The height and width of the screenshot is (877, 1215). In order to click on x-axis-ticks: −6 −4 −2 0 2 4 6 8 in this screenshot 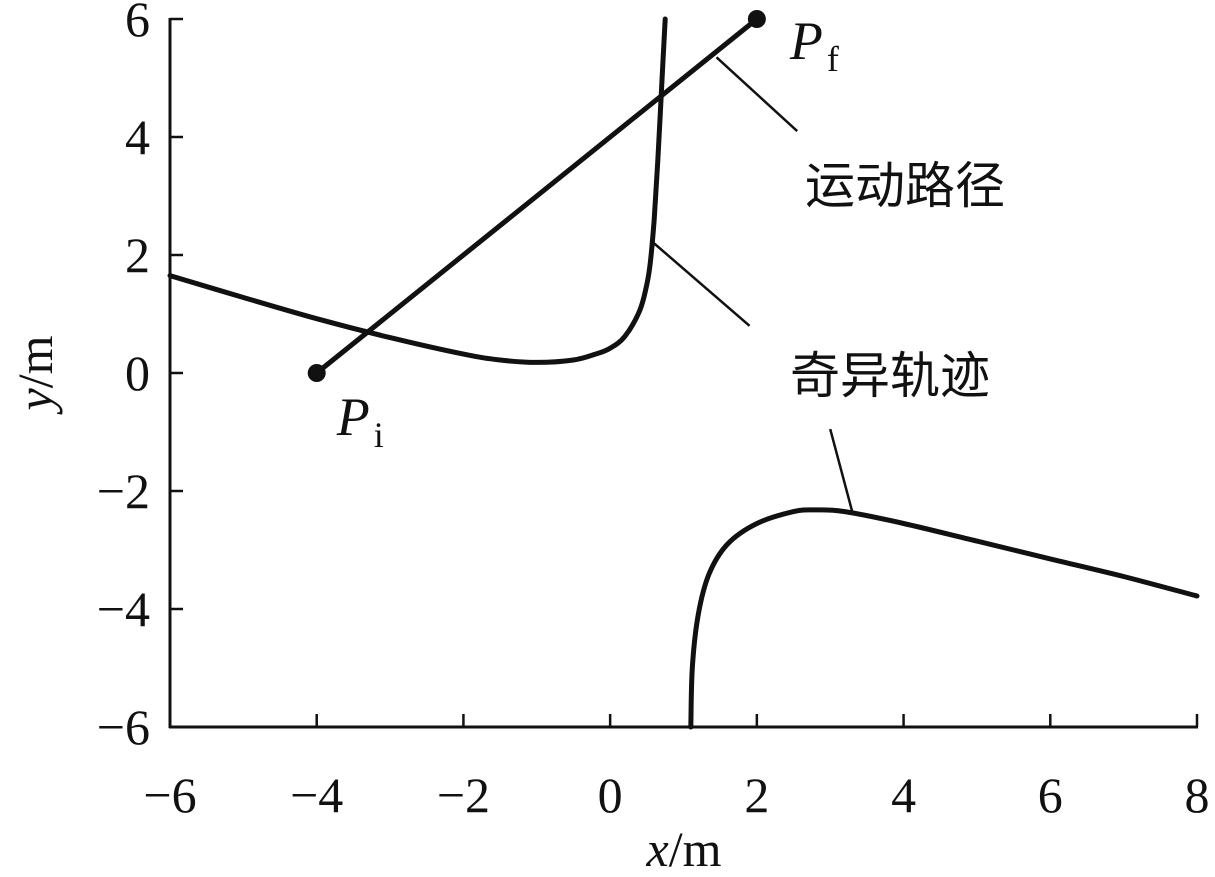, I will do `click(676, 768)`.